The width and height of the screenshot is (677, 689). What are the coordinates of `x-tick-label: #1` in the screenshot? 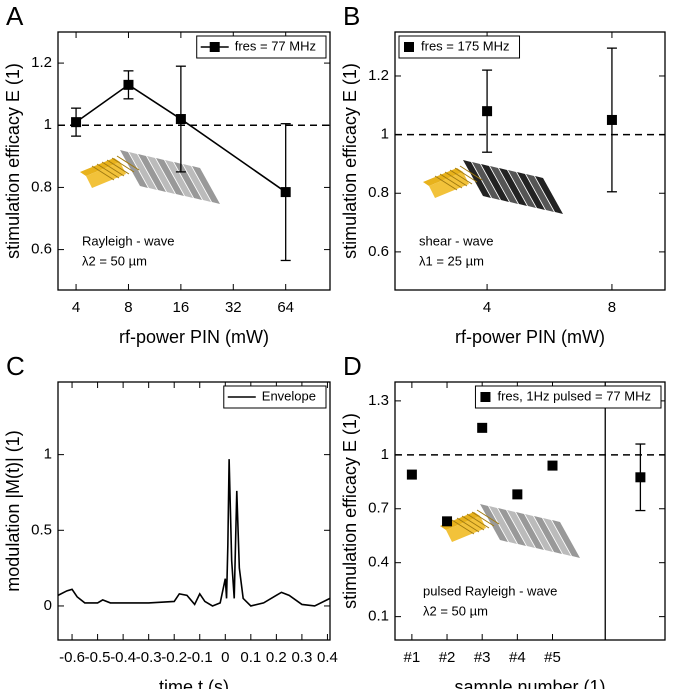 It's located at (412, 657).